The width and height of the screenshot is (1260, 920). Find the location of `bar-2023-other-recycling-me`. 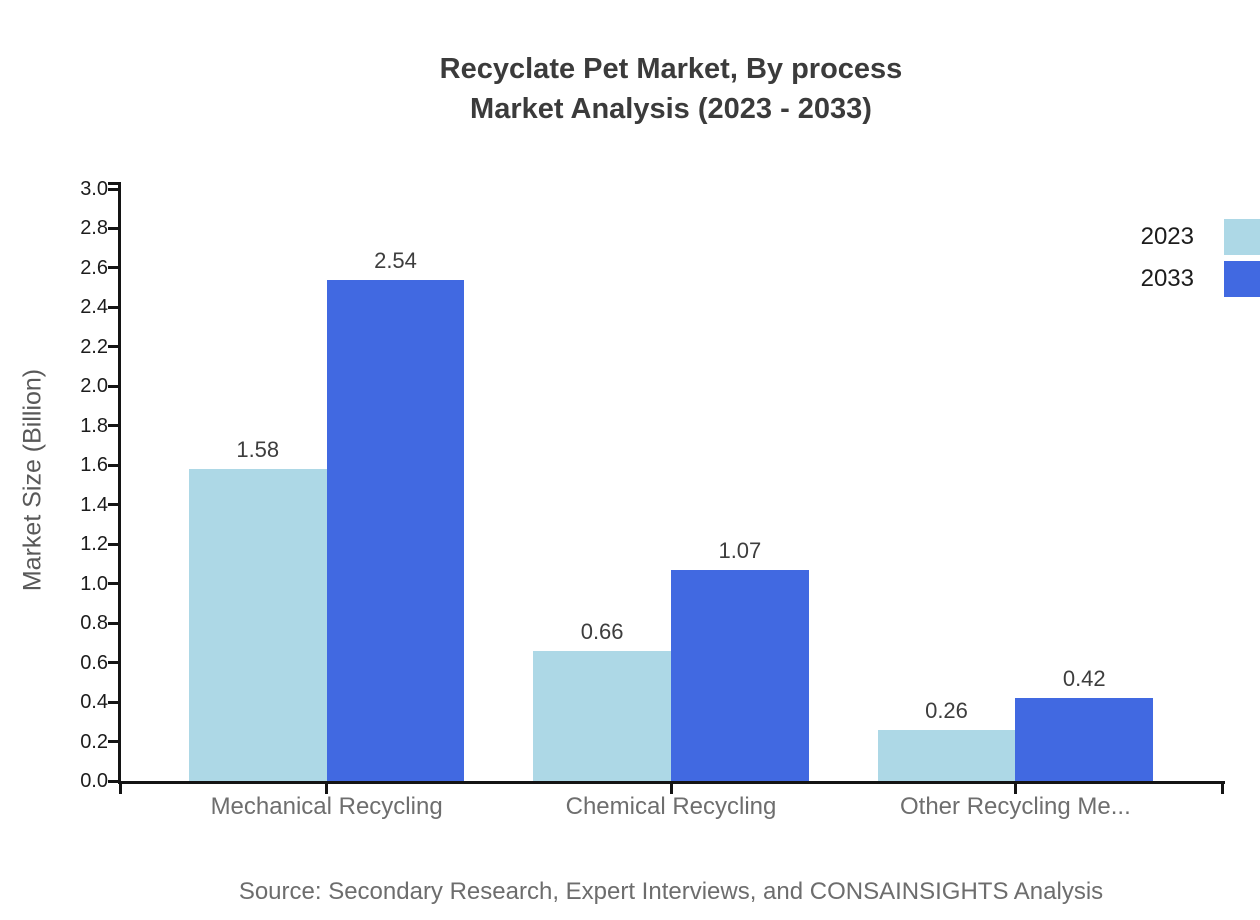

bar-2023-other-recycling-me is located at coordinates (946, 755).